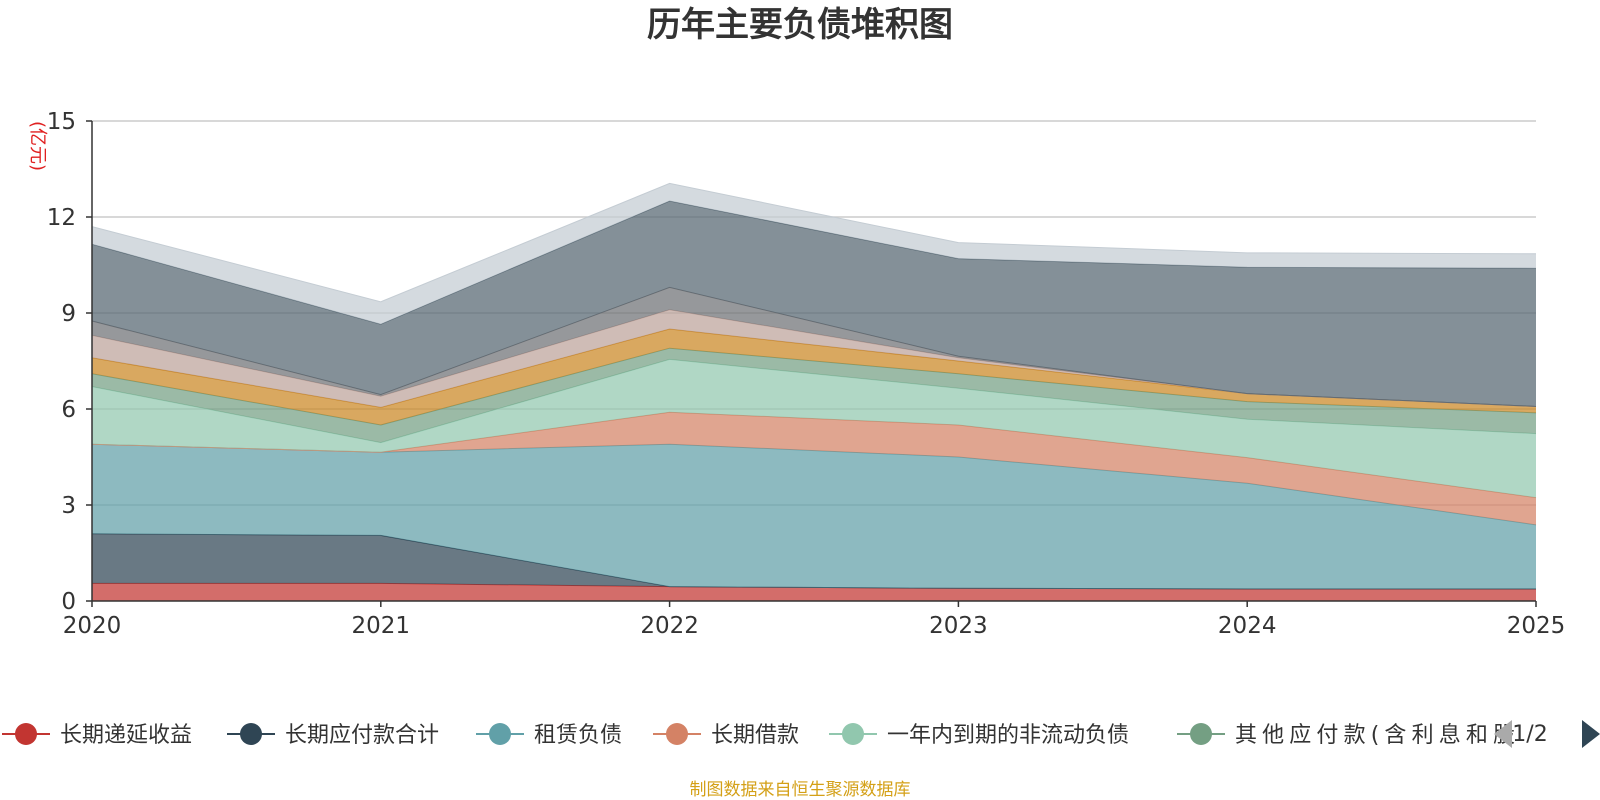 The height and width of the screenshot is (800, 1600). I want to click on legend-item-5: 一年内到期的非流动负债, so click(979, 735).